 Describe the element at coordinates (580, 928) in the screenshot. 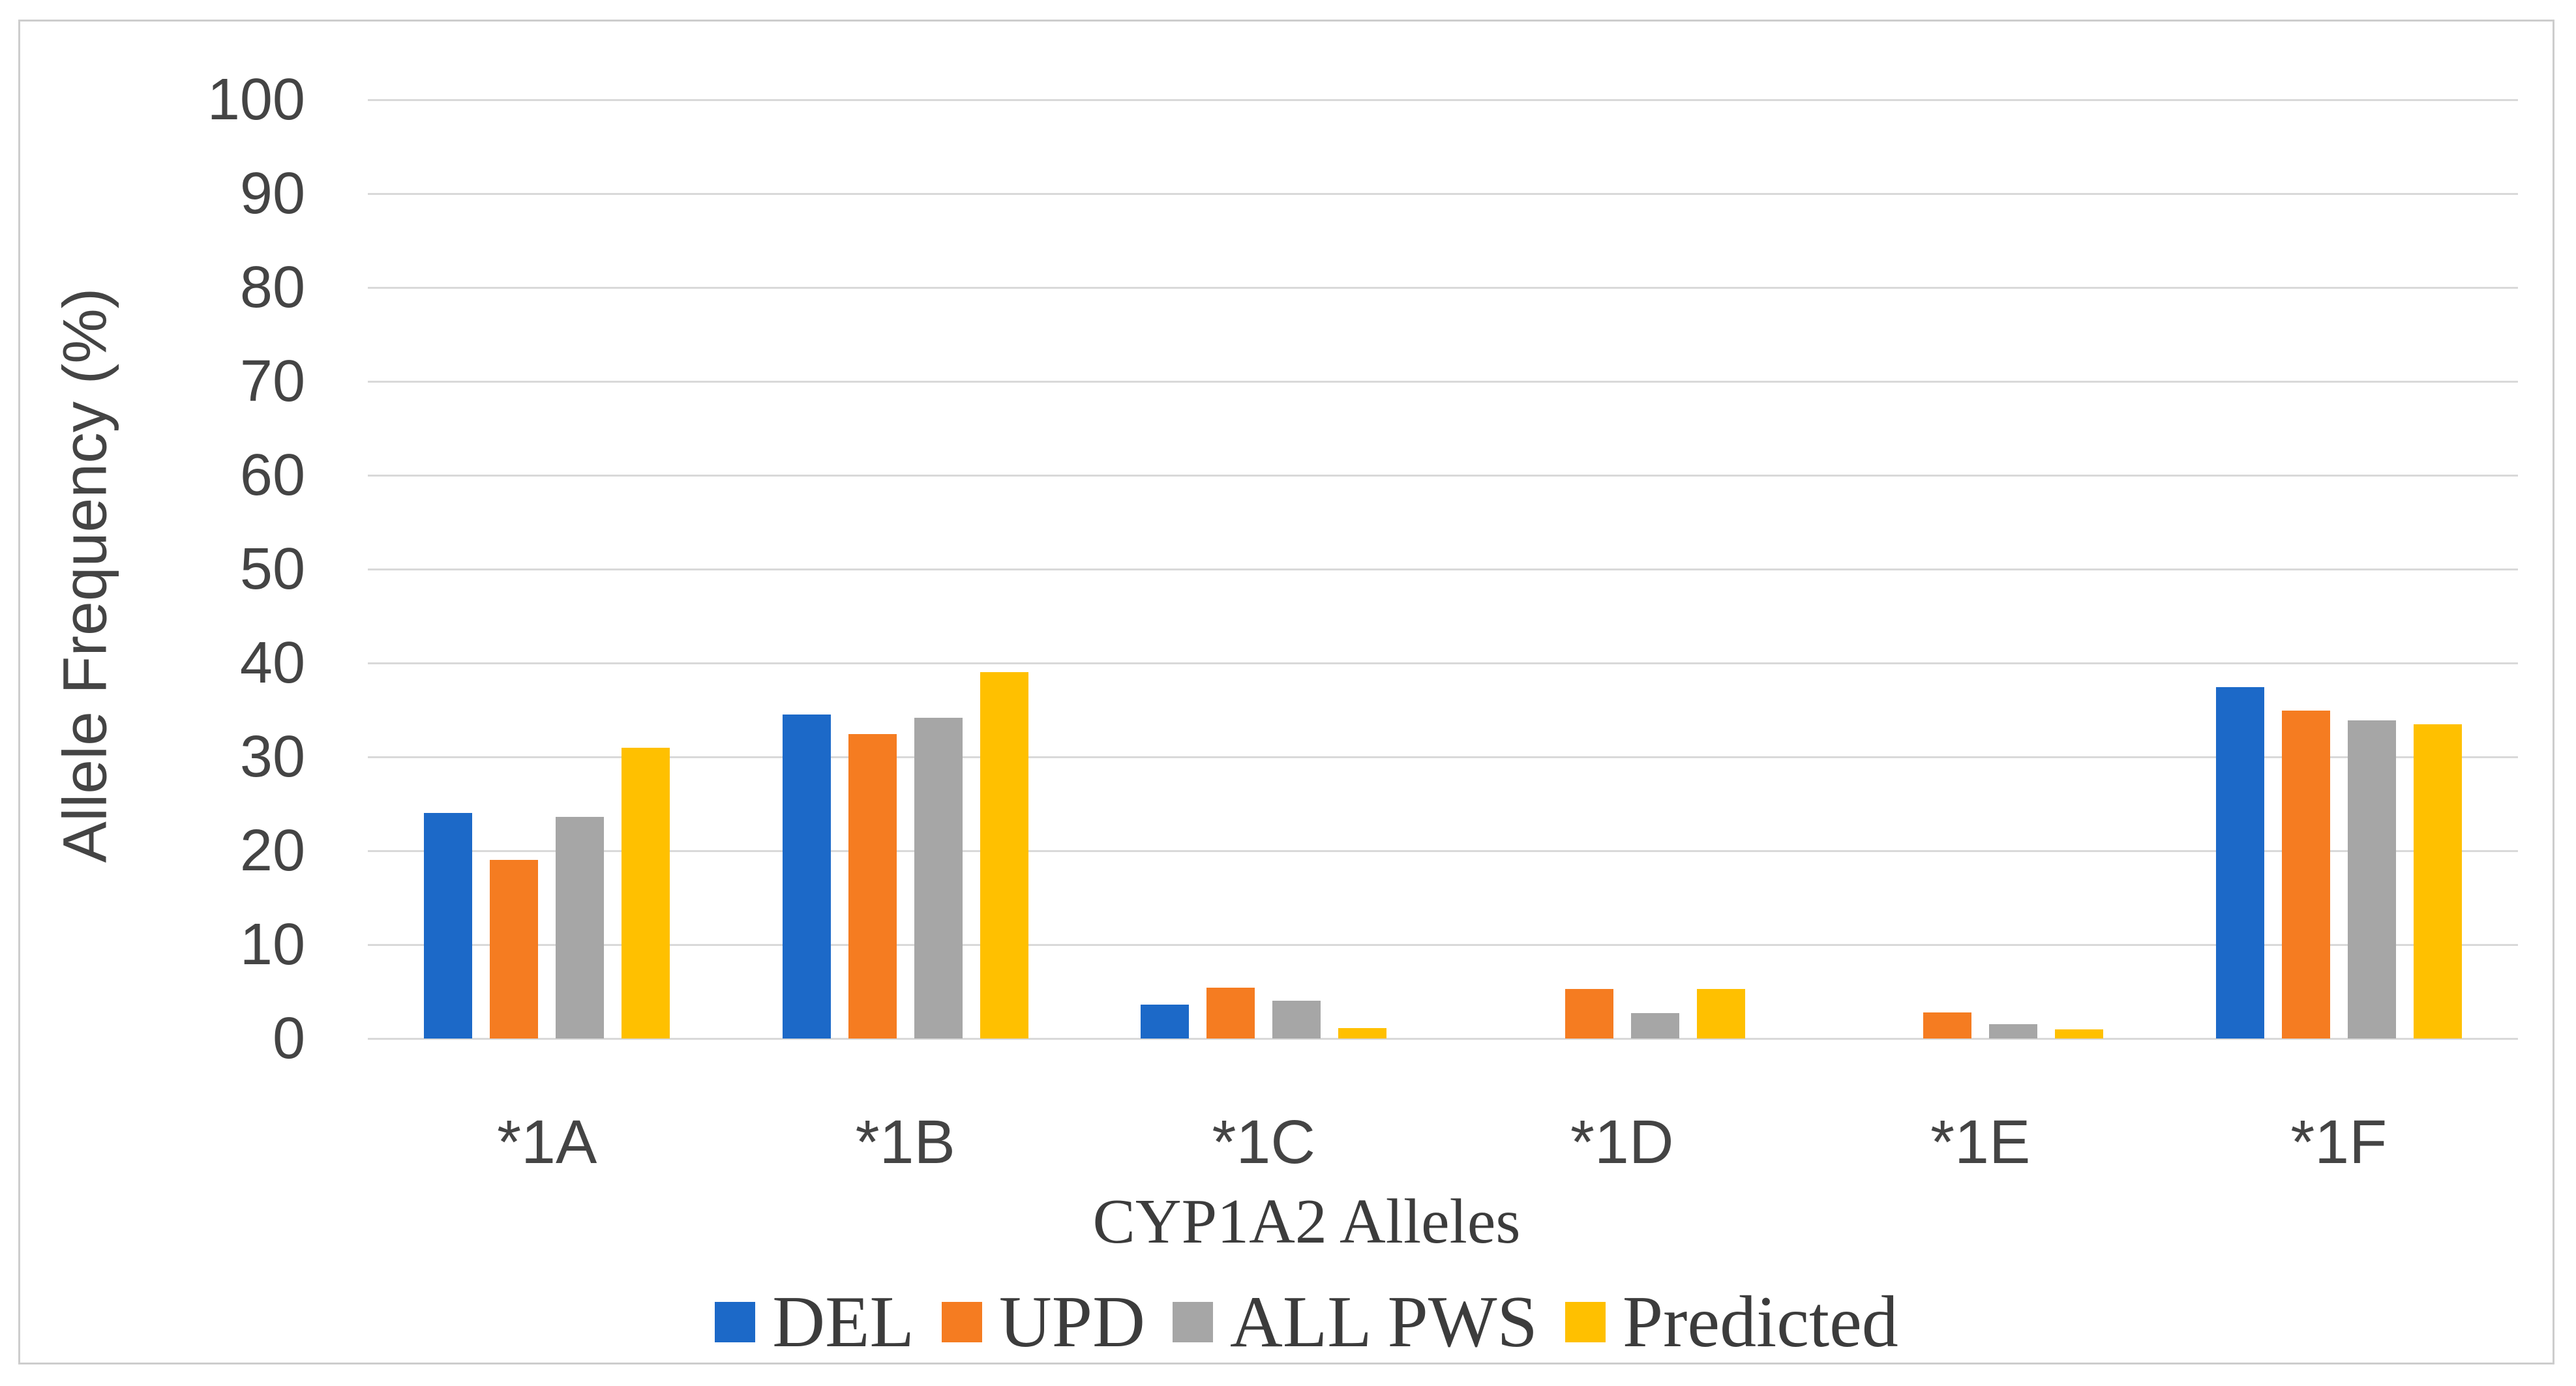

I see `bar-all-pws-1A` at that location.